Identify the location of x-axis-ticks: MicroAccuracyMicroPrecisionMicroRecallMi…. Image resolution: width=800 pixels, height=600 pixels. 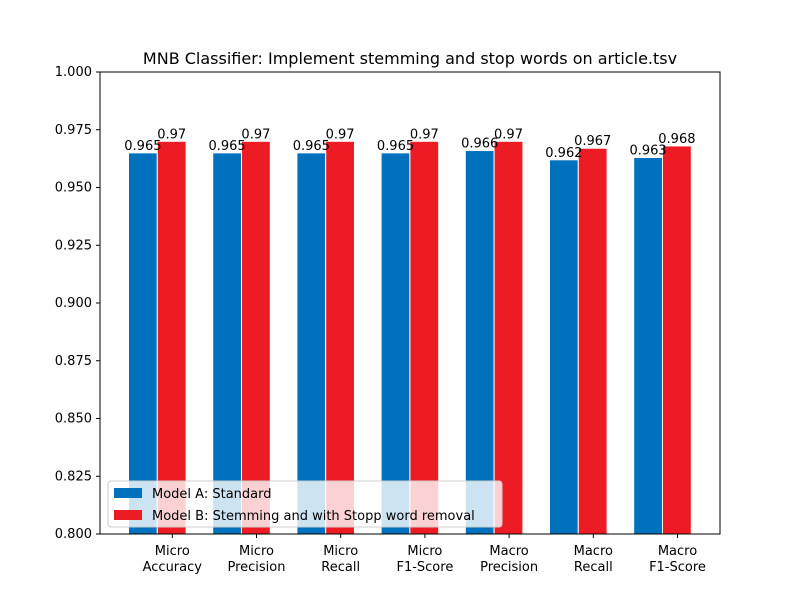
(424, 554).